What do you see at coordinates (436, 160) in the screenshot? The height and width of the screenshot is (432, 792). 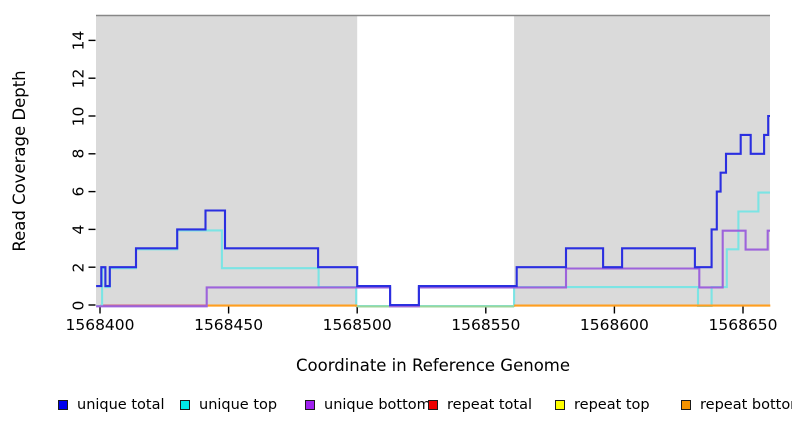 I see `uncovered-gap-region` at bounding box center [436, 160].